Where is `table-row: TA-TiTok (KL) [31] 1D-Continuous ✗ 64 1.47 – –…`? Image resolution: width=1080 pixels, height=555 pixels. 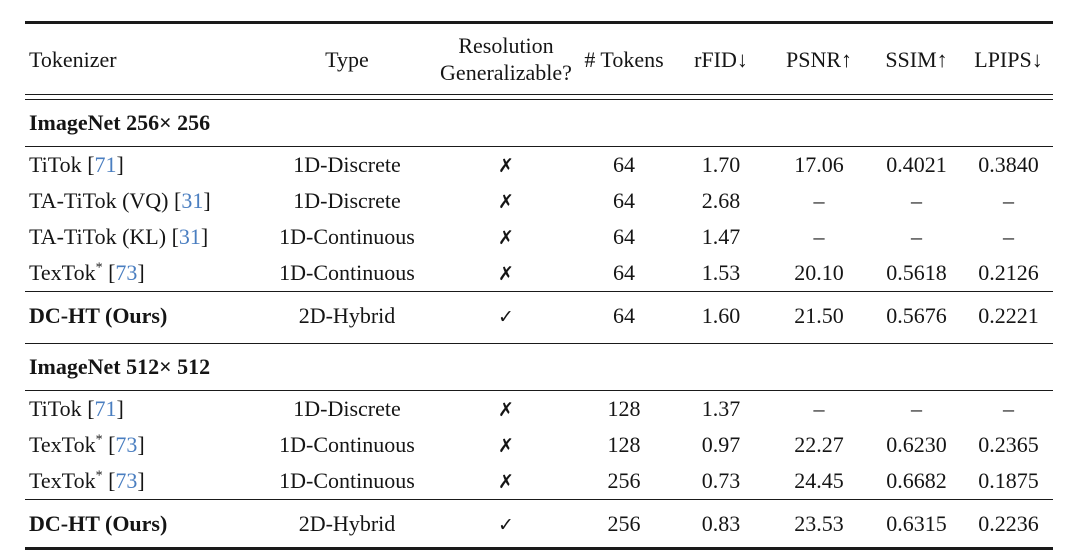
table-row: TA-TiTok (KL) [31] 1D-Continuous ✗ 64 1.47 – –… is located at coordinates (539, 237).